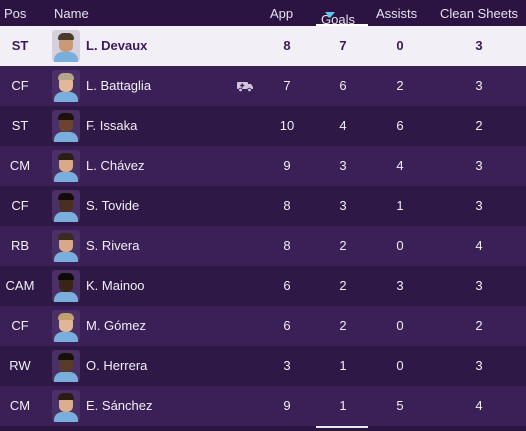 This screenshot has width=526, height=431. What do you see at coordinates (400, 205) in the screenshot?
I see `player-assists: 1` at bounding box center [400, 205].